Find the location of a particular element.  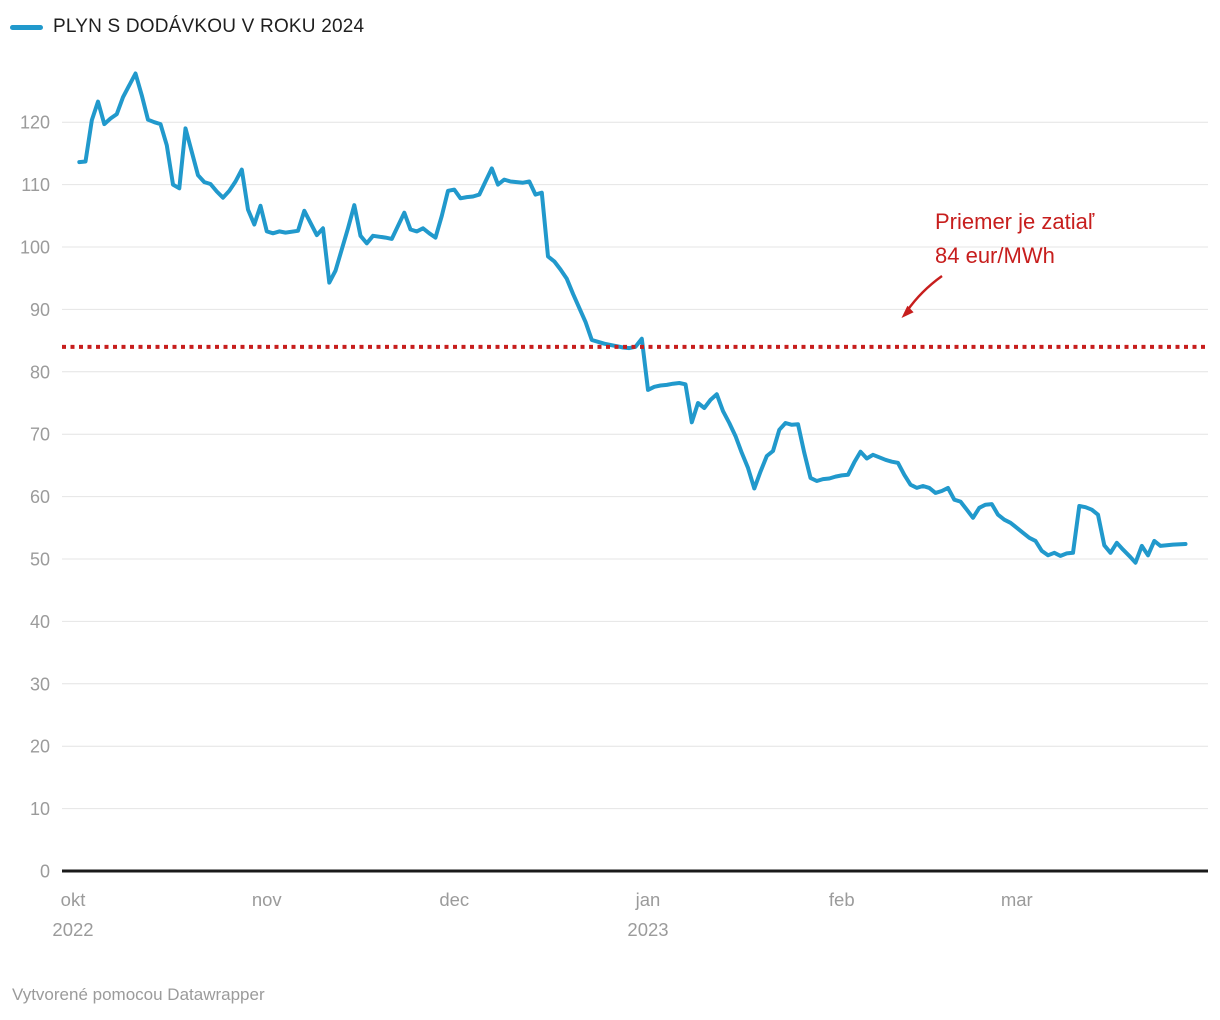

y-tick-label: 70 is located at coordinates (40, 435).